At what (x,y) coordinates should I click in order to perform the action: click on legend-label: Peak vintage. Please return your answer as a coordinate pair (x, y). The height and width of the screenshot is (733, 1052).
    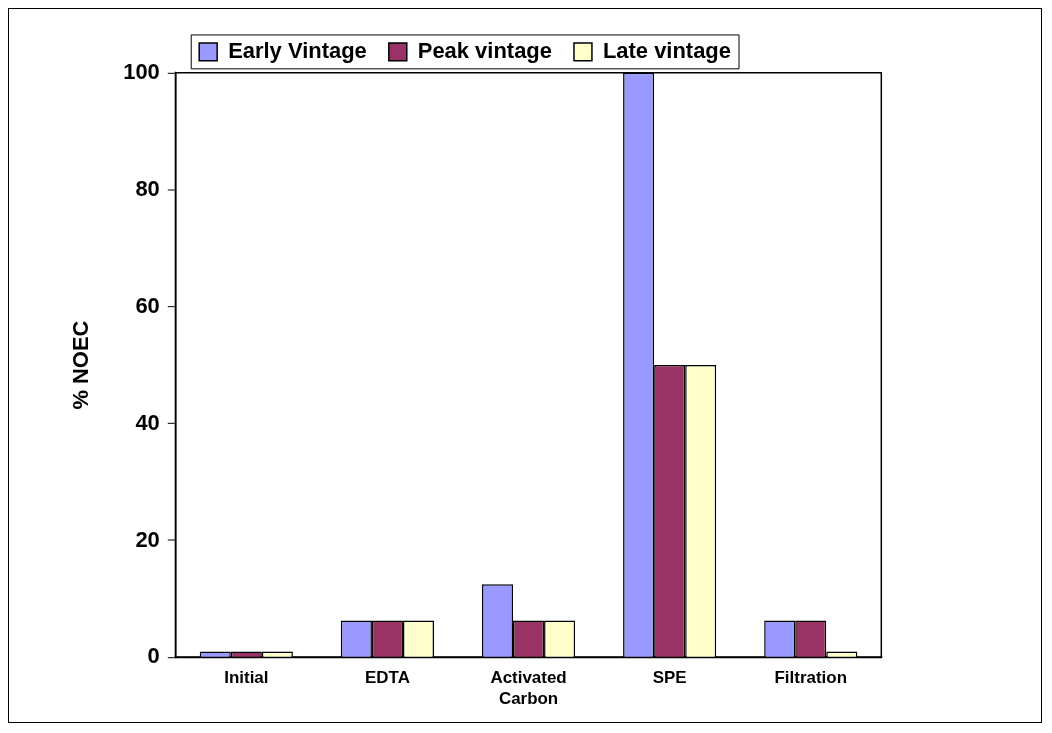
    Looking at the image, I should click on (484, 50).